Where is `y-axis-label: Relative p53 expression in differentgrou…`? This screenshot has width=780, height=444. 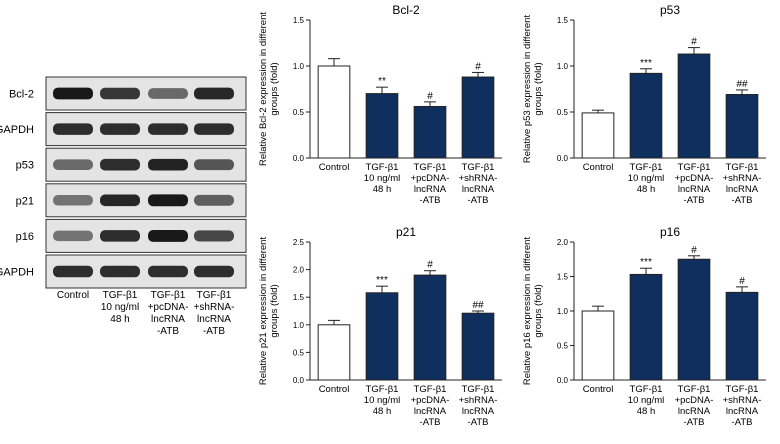
y-axis-label: Relative p53 expression in differentgrou… is located at coordinates (533, 89).